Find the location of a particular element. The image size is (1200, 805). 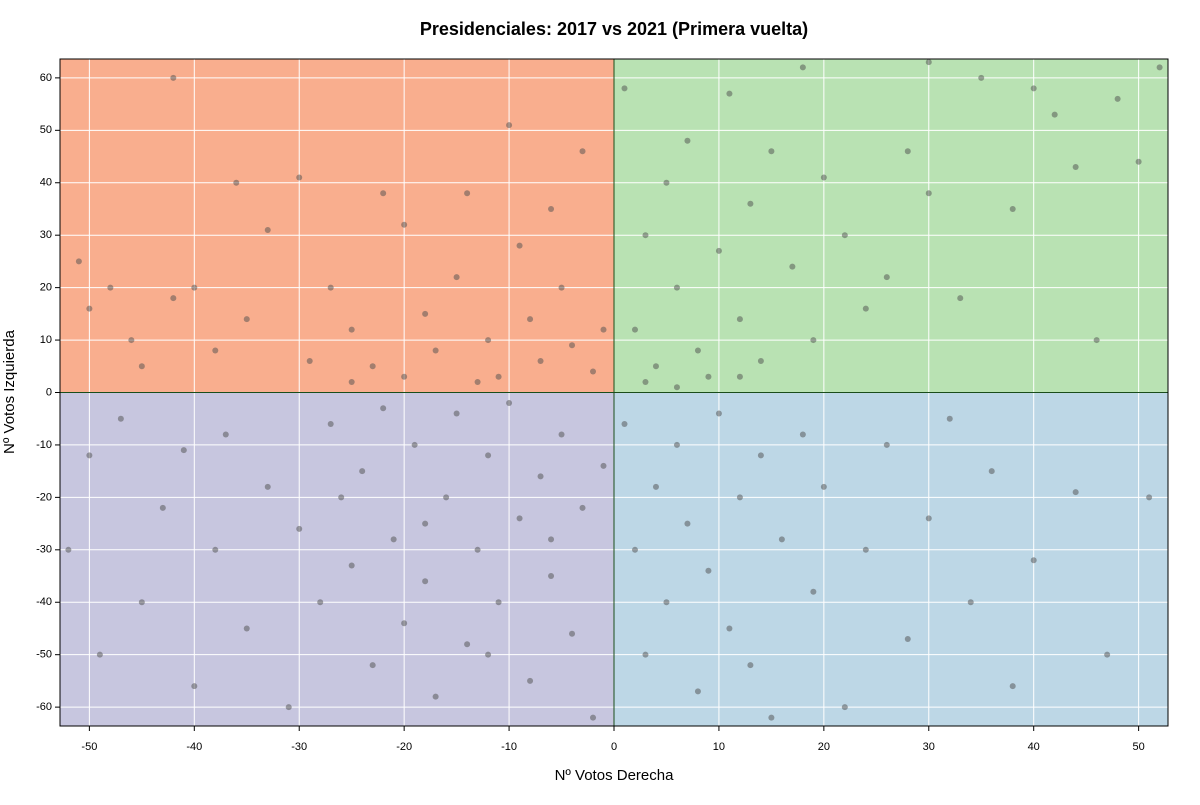

x-tick-label: 40 is located at coordinates (1034, 747).